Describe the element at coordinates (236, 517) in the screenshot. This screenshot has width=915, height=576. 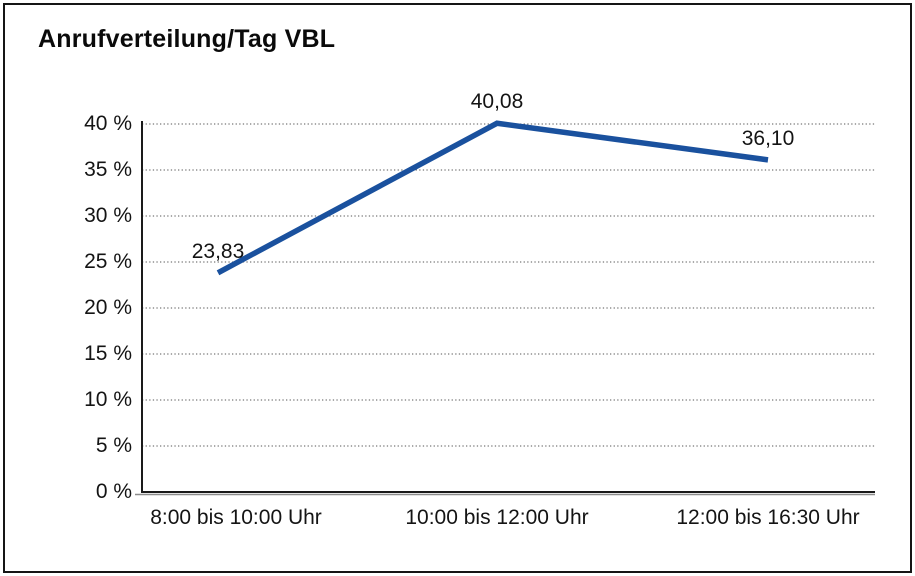
I see `x-axis-category-label: 8:00 bis 10:00 Uhr` at that location.